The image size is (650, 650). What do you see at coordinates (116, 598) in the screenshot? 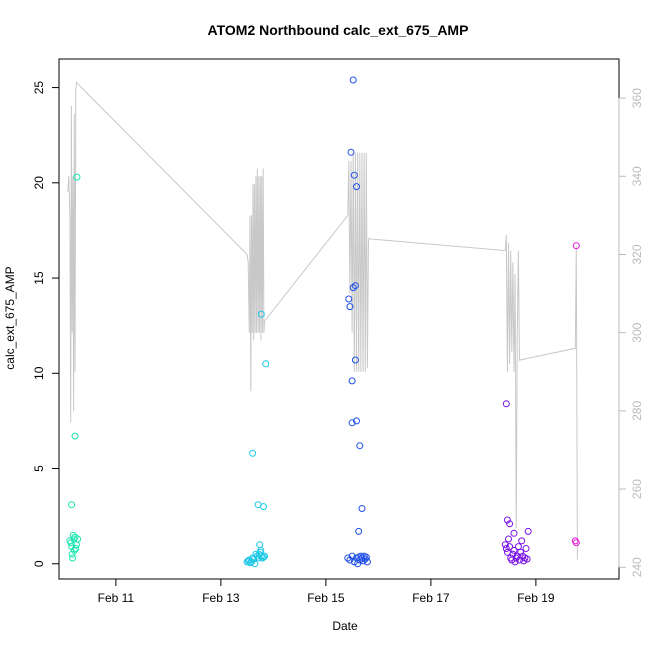
I see `x-tick-label: Feb 11` at bounding box center [116, 598].